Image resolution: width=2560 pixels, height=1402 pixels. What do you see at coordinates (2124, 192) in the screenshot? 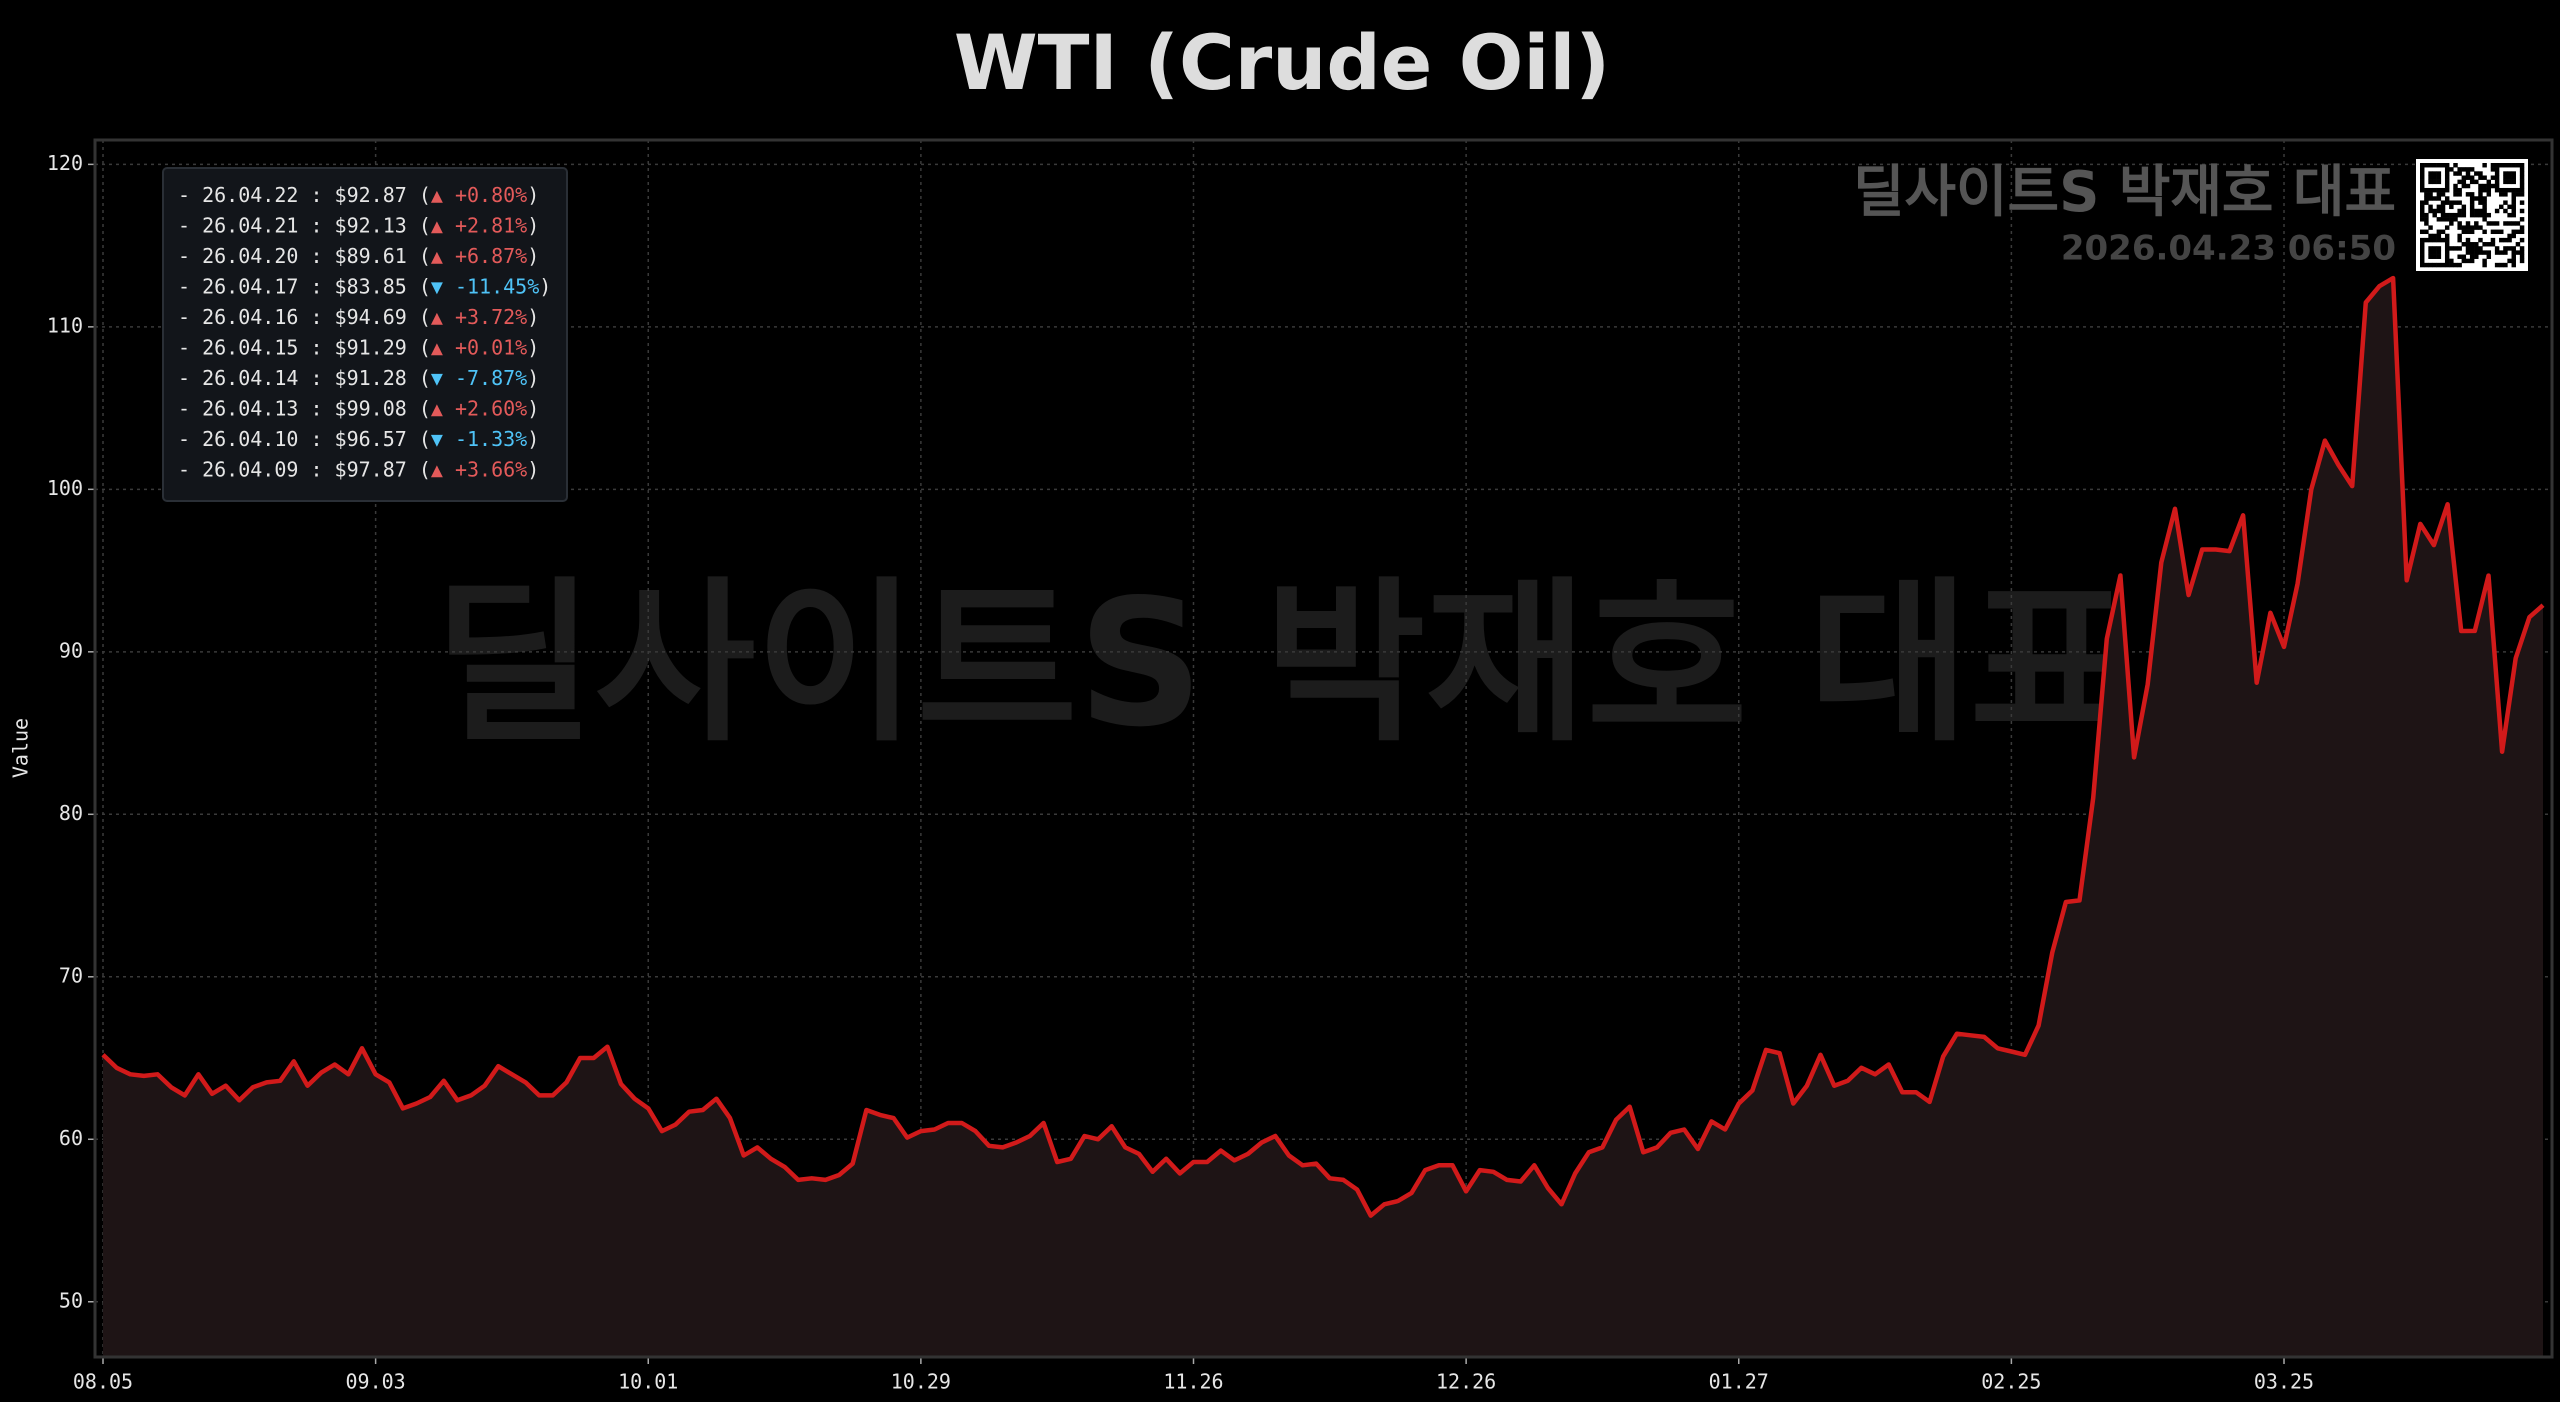
I see `watermark-name: 딜사이트S 박재호 대표` at bounding box center [2124, 192].